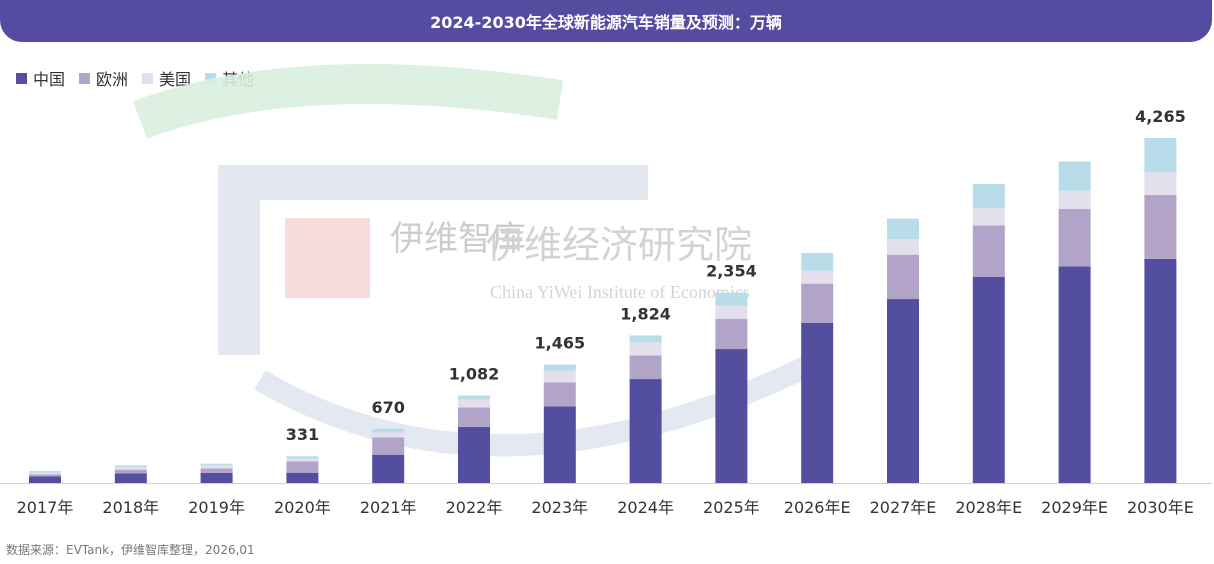 The height and width of the screenshot is (564, 1214). What do you see at coordinates (817, 262) in the screenshot?
I see `bar-segment-其他-2026年E` at bounding box center [817, 262].